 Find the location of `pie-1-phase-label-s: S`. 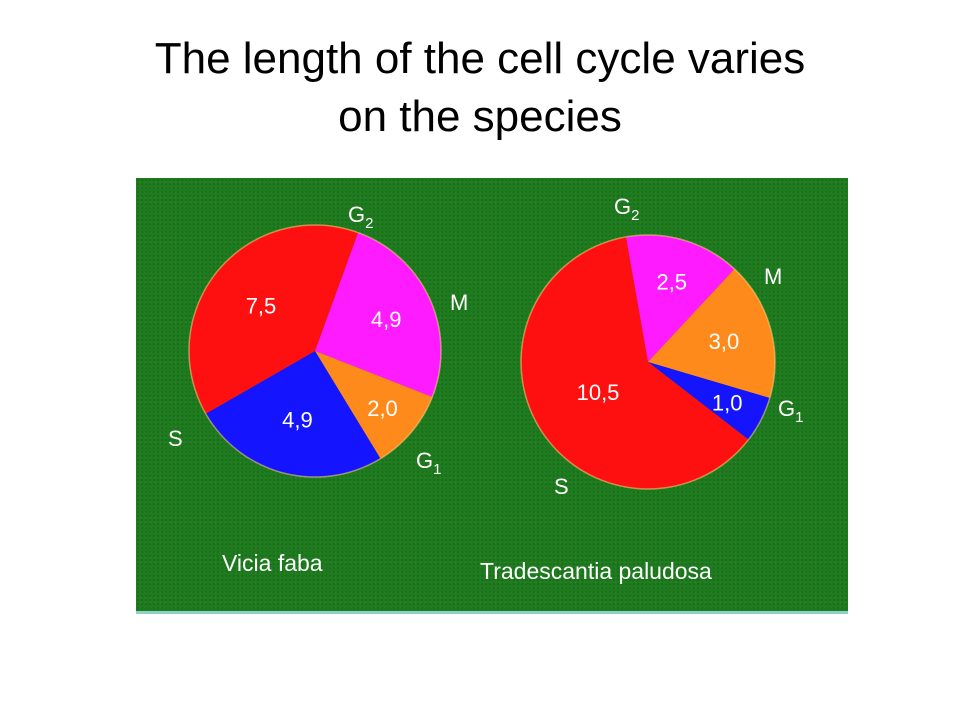

pie-1-phase-label-s: S is located at coordinates (561, 486).